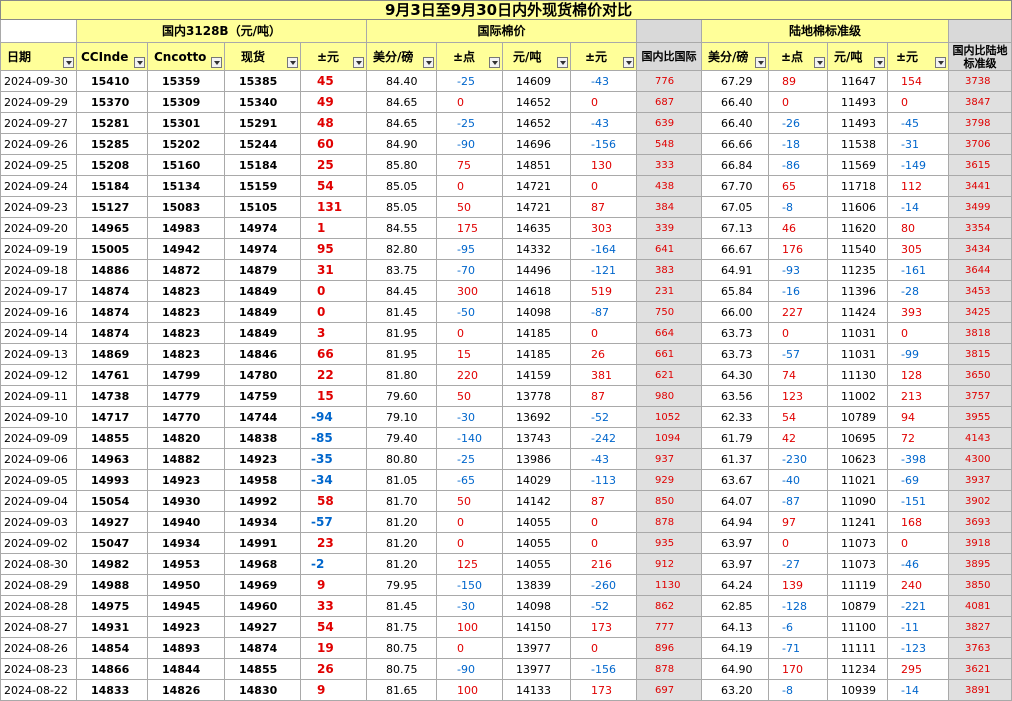 Image resolution: width=1012 pixels, height=701 pixels. I want to click on cell-intl-yuan: 14029, so click(536, 480).